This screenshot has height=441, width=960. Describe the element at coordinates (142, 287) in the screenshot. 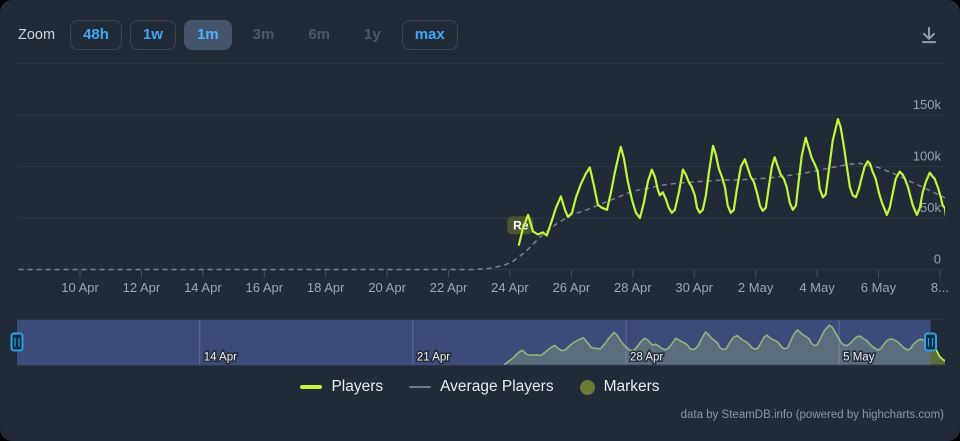

I see `x-axis-label: 12 Apr` at that location.